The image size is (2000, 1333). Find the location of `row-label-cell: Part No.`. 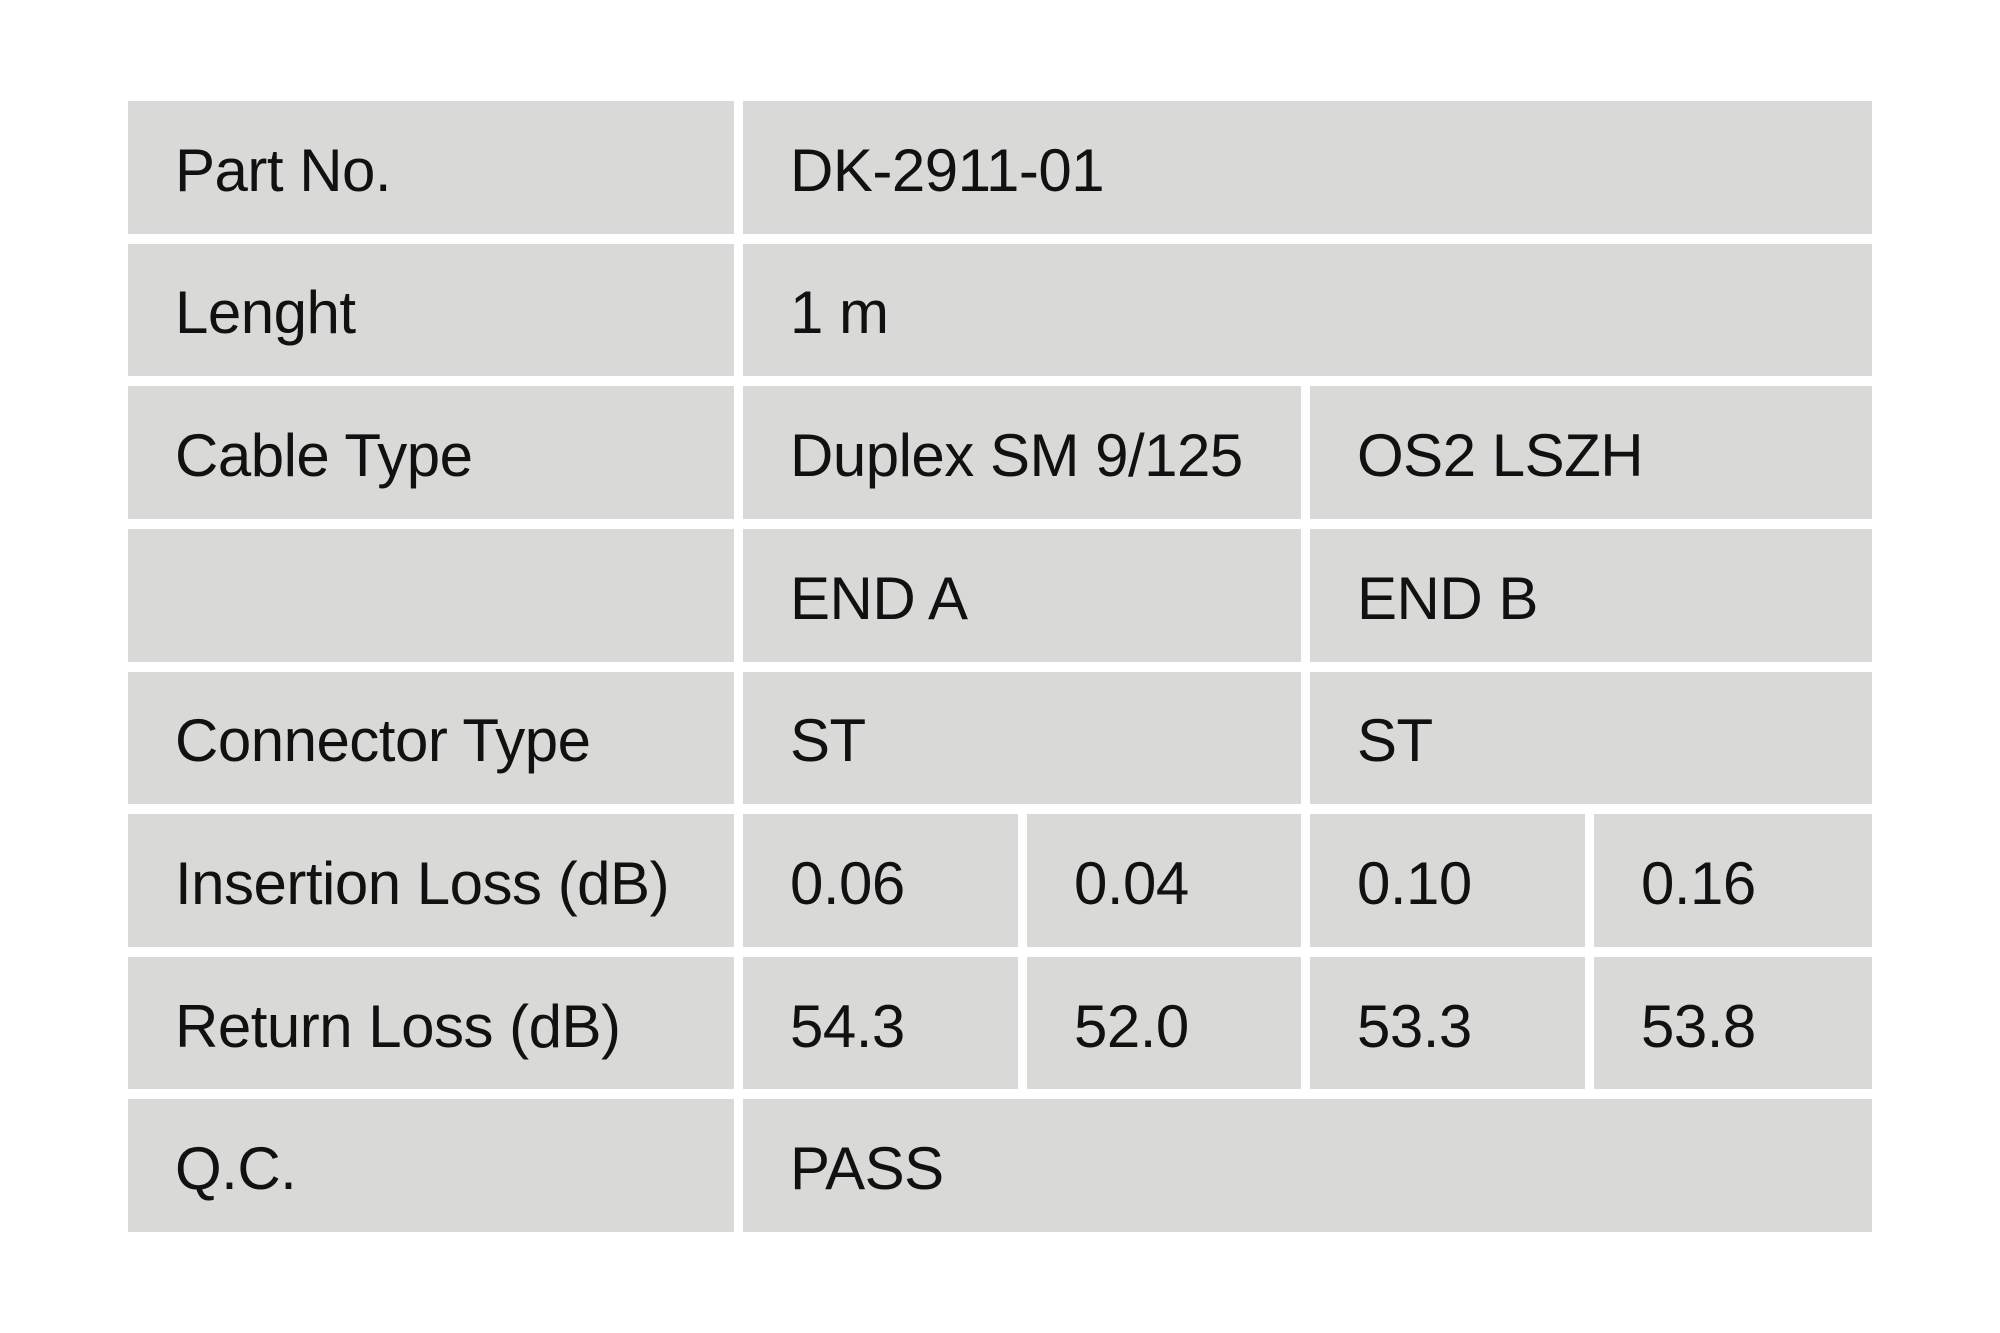

row-label-cell: Part No. is located at coordinates (431, 167).